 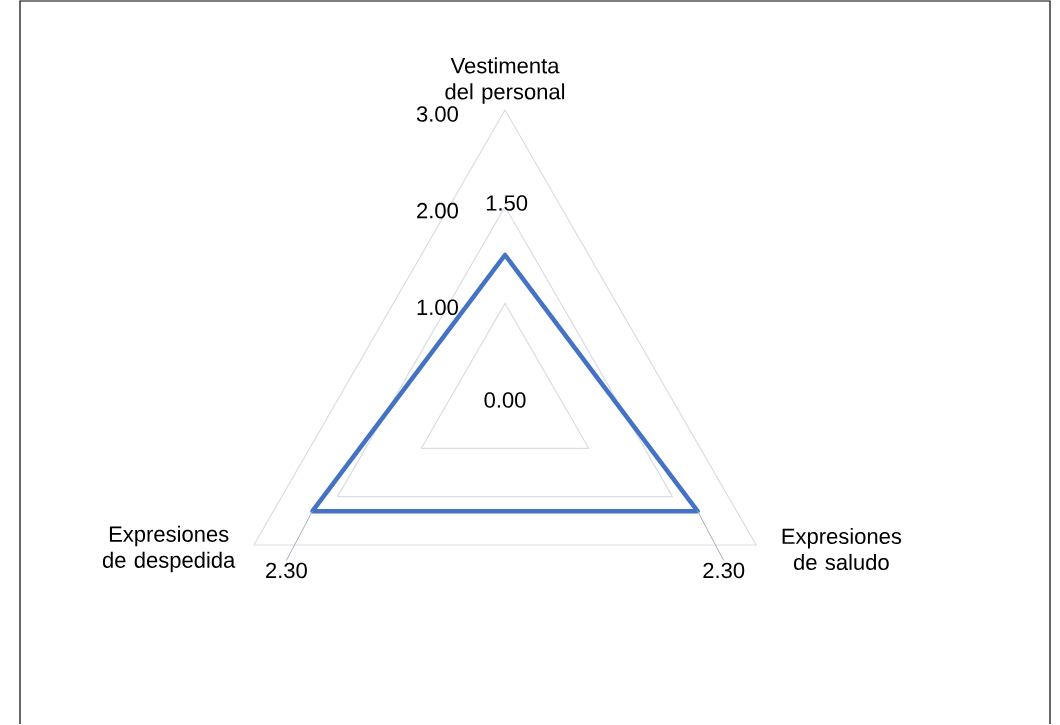 What do you see at coordinates (437, 211) in the screenshot?
I see `y-tick-label: 2.00` at bounding box center [437, 211].